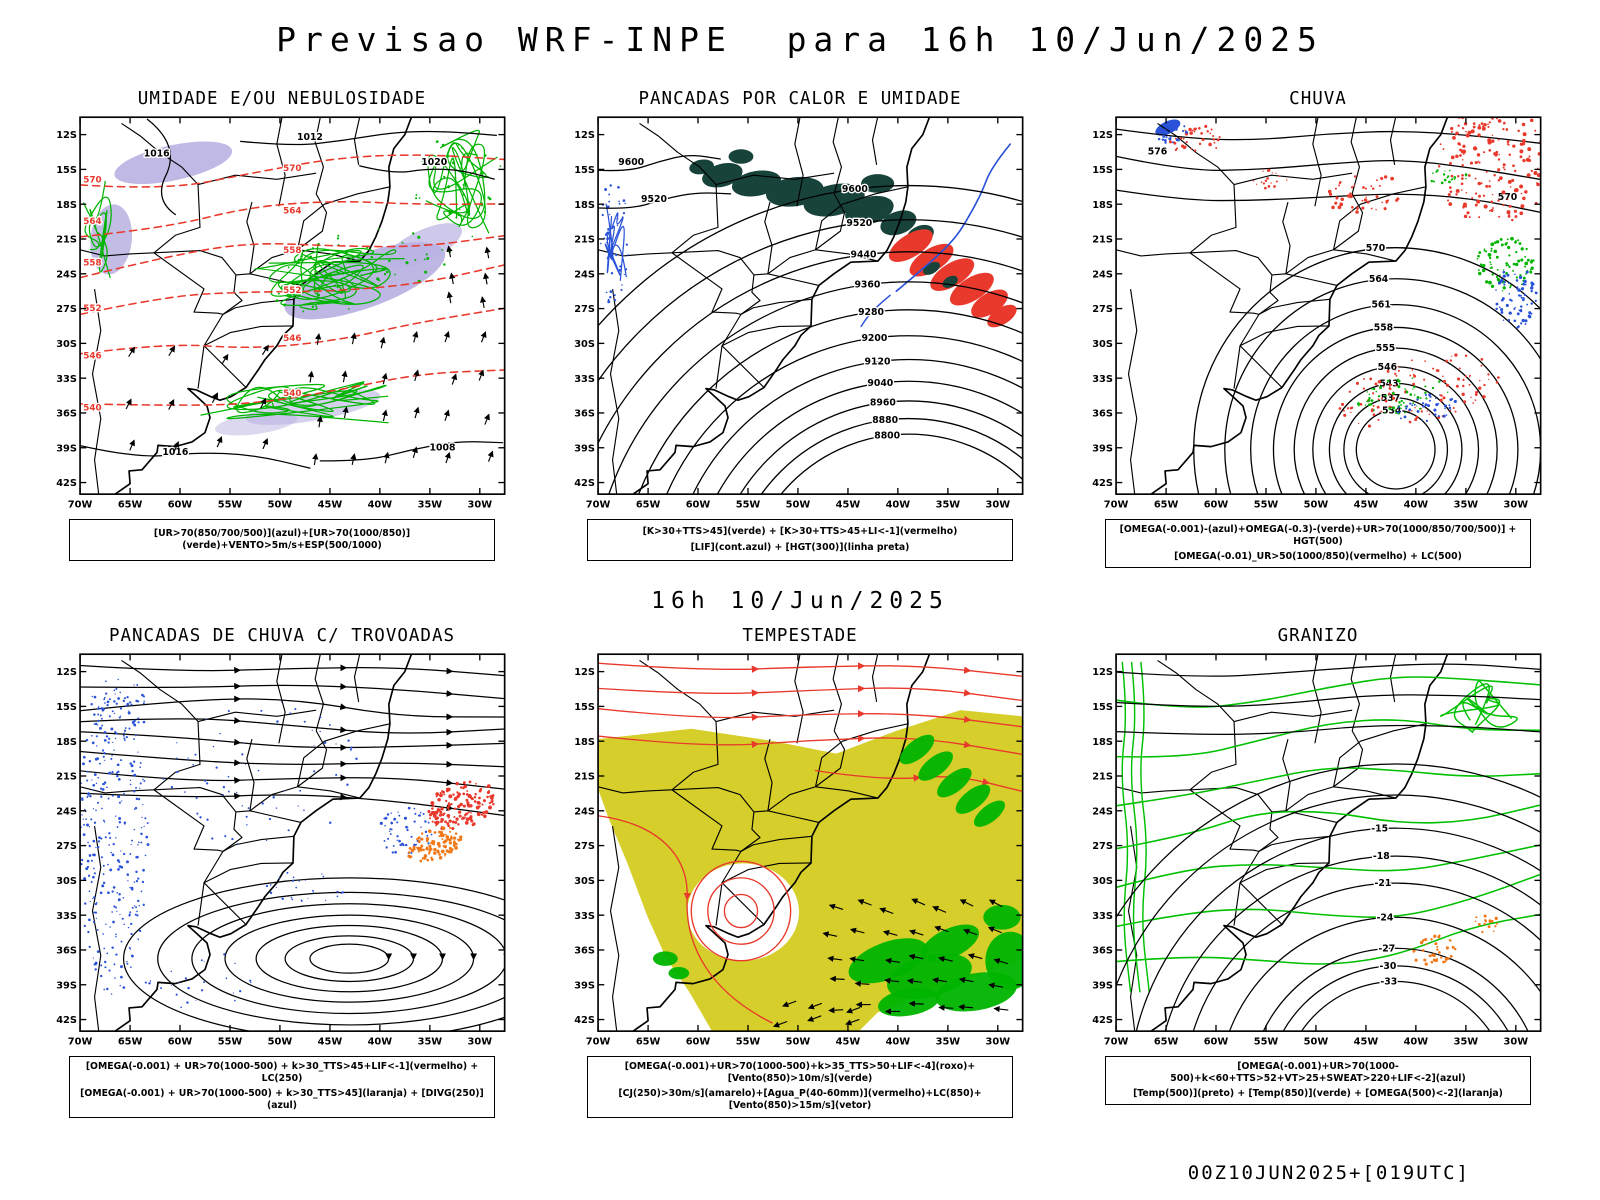  What do you see at coordinates (800, 636) in the screenshot?
I see `panel-title-tempestade: TEMPESTADE` at bounding box center [800, 636].